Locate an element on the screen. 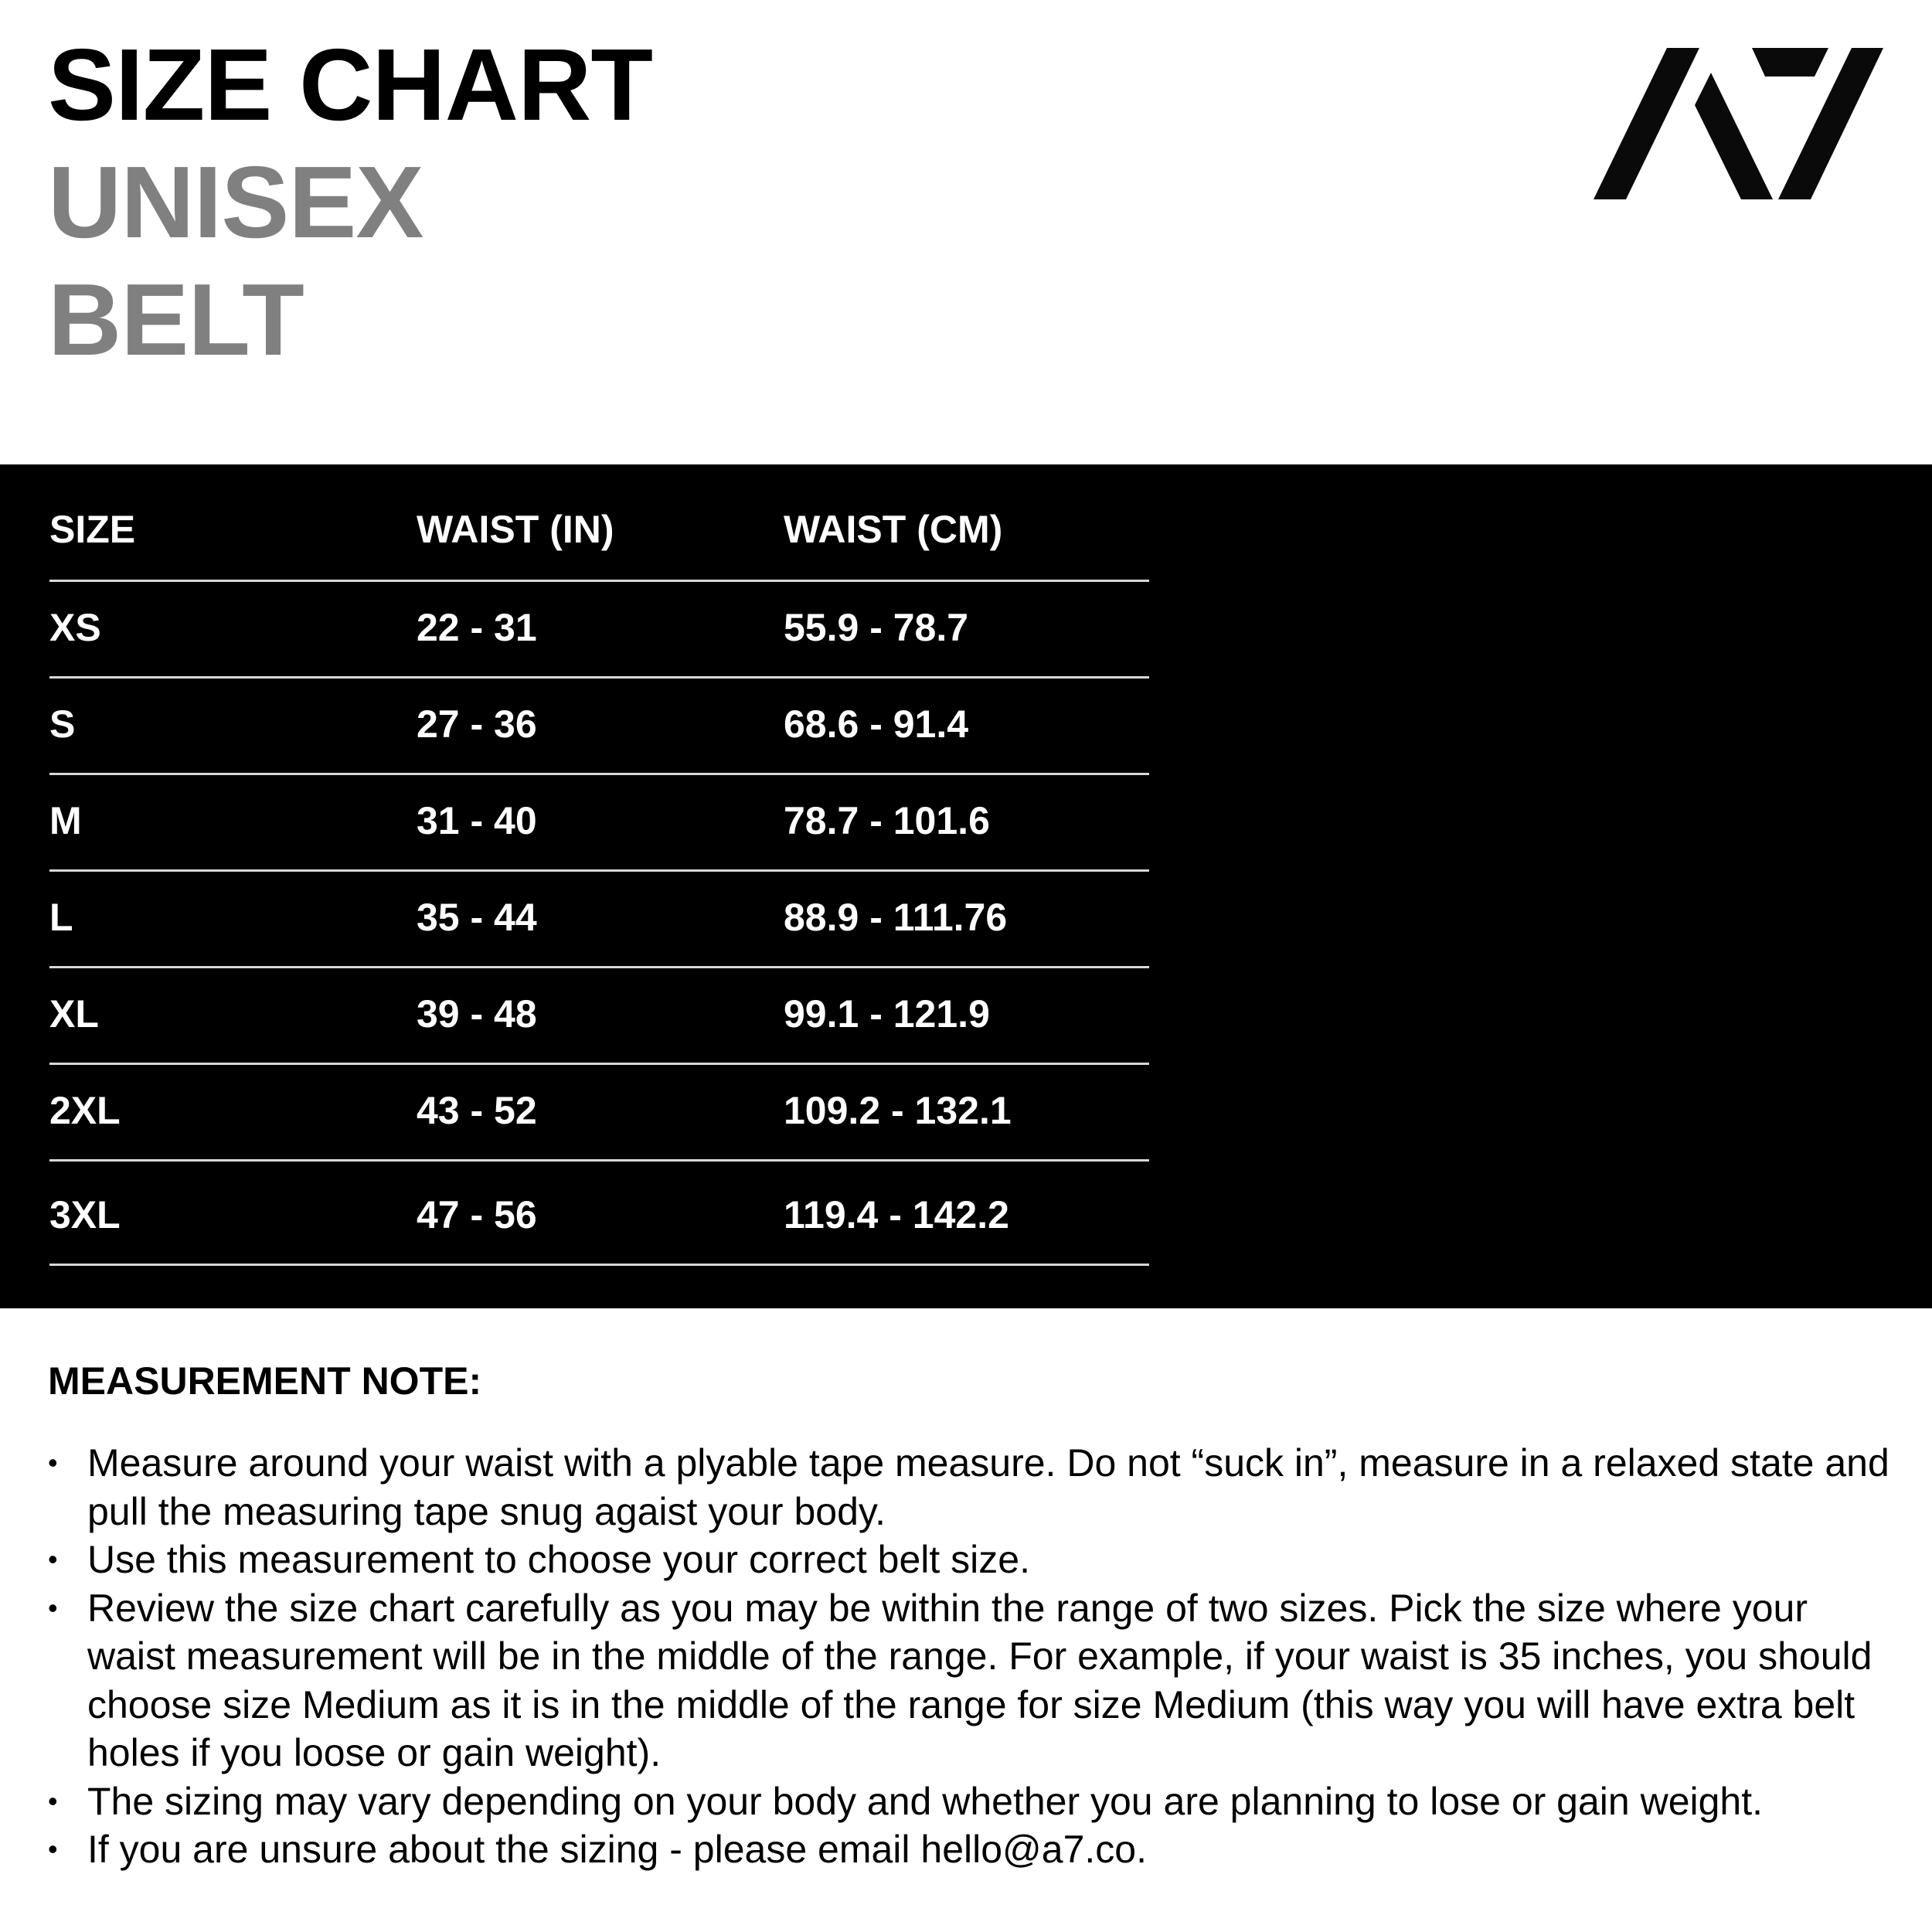 Image resolution: width=1932 pixels, height=1932 pixels. cell-waist-in: 35 - 44 is located at coordinates (477, 918).